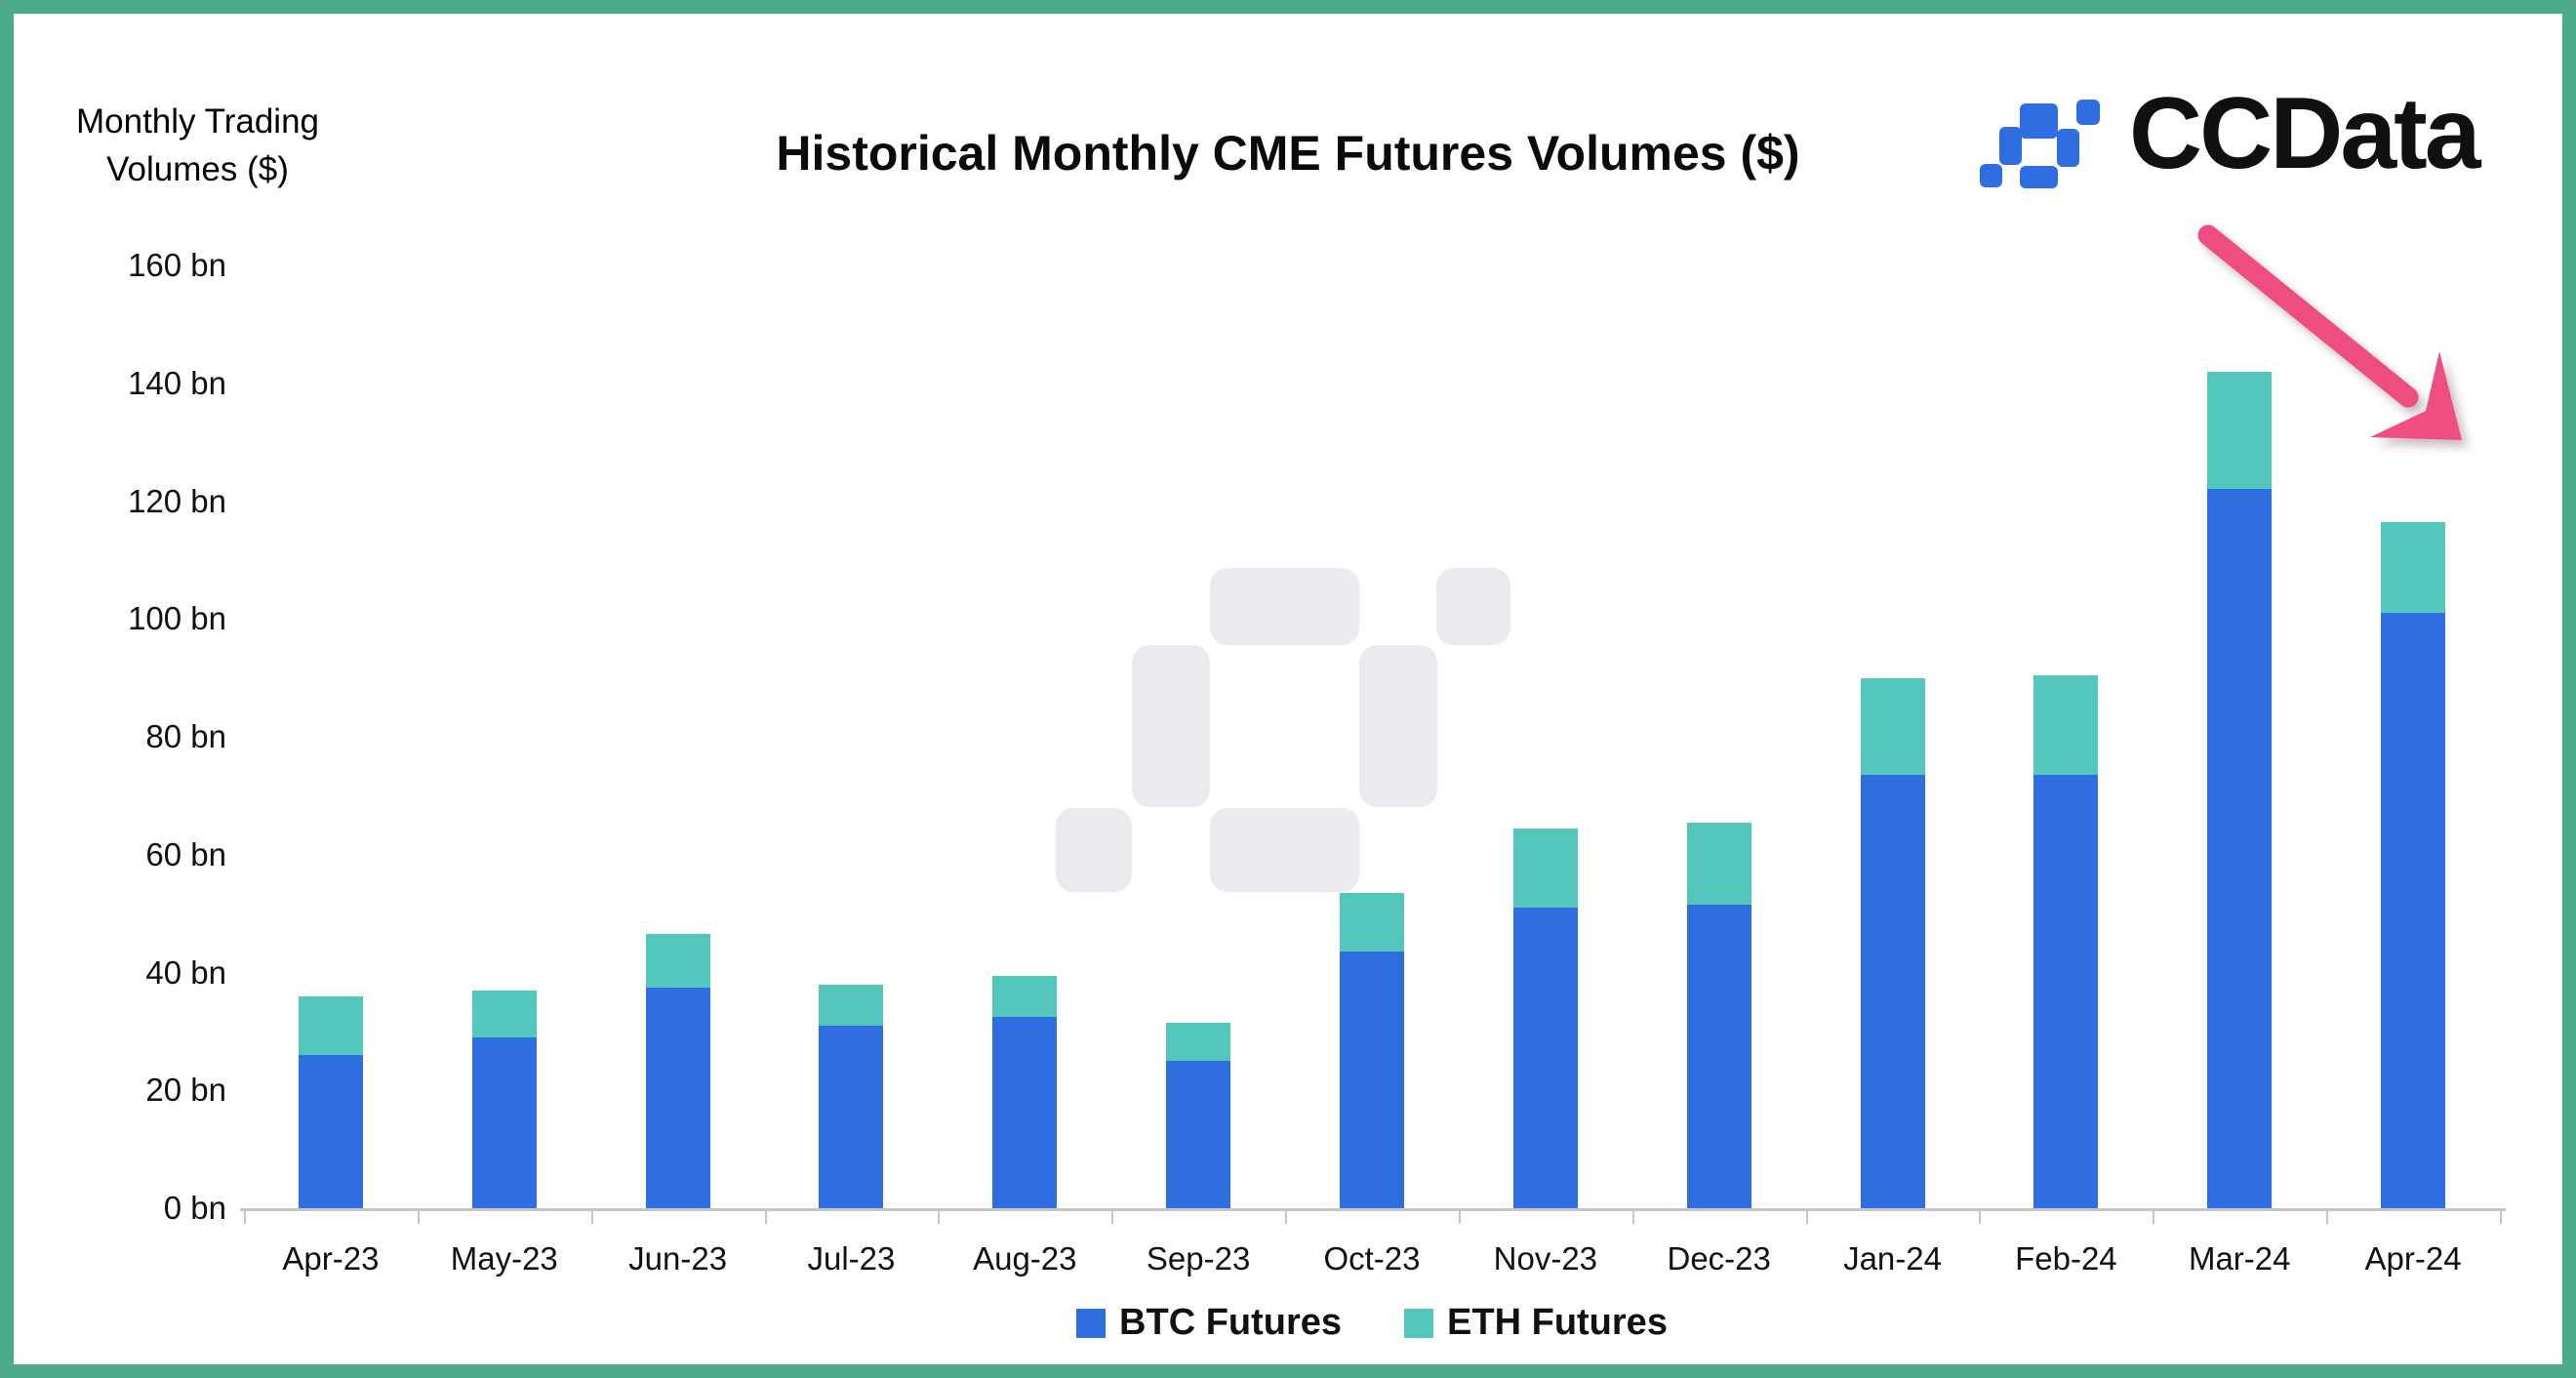 This screenshot has height=1378, width=2576. Describe the element at coordinates (185, 972) in the screenshot. I see `y-axis-tick-label: 40 bn` at that location.